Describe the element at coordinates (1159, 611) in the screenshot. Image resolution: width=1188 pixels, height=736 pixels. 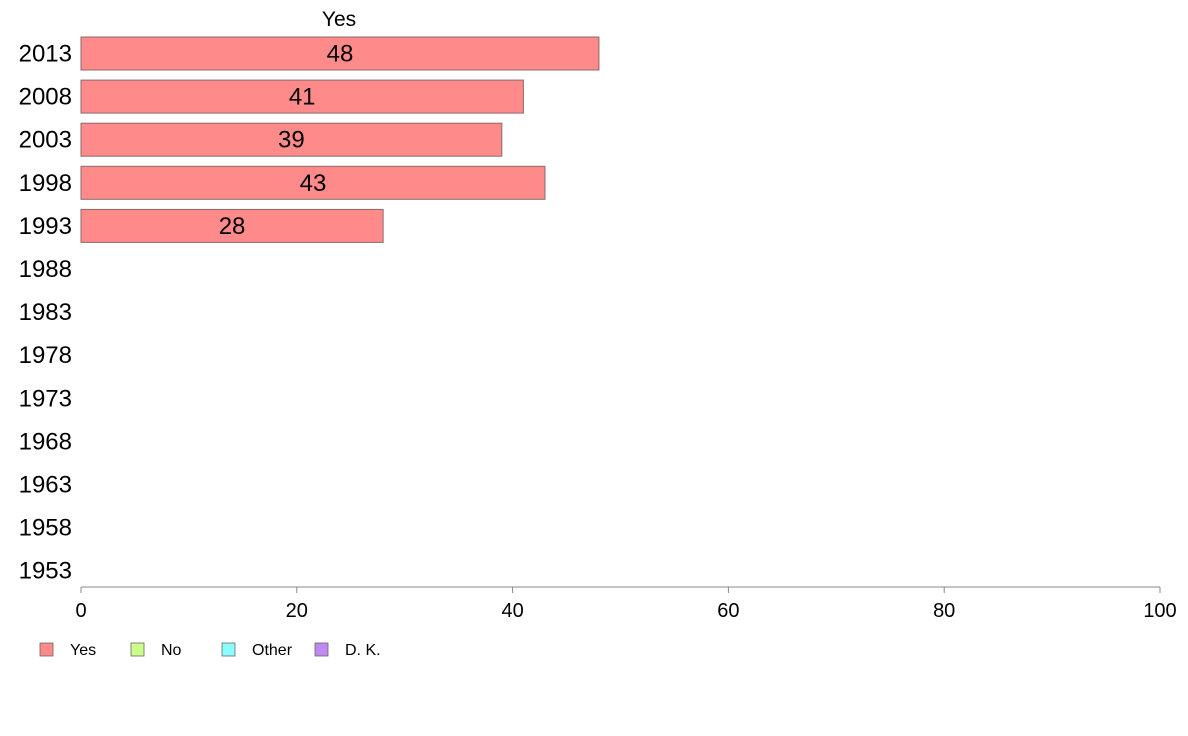
I see `x-tick-label: 100` at that location.